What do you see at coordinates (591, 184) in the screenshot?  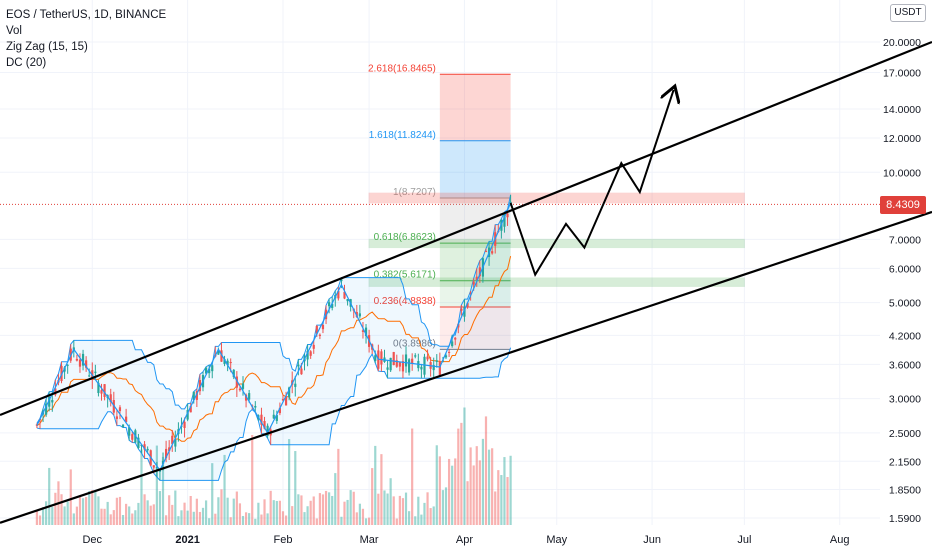 I see `projection-path` at bounding box center [591, 184].